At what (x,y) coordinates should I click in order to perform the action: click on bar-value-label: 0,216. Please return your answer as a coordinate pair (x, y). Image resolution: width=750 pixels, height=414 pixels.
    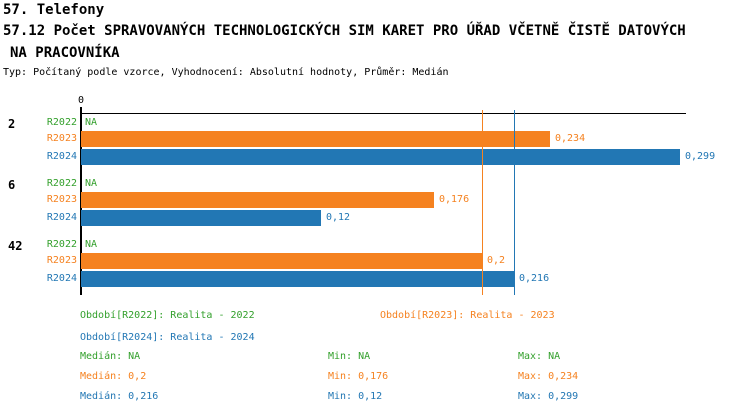
    Looking at the image, I should click on (534, 278).